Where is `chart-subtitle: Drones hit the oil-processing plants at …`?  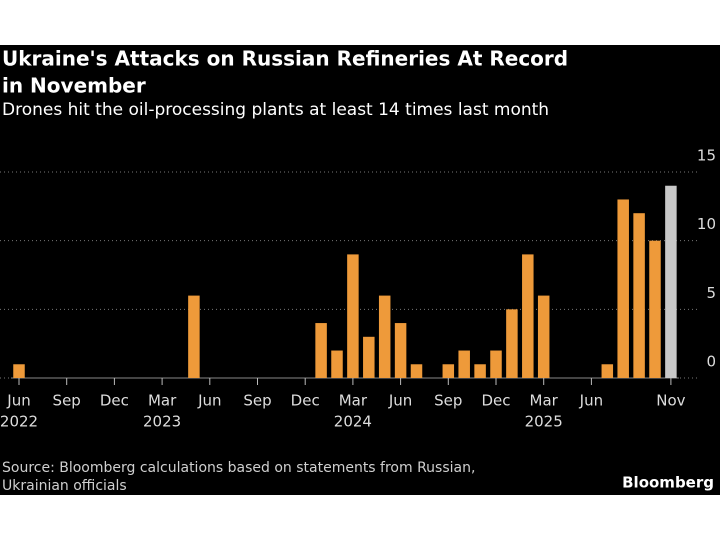 chart-subtitle: Drones hit the oil-processing plants at … is located at coordinates (275, 110).